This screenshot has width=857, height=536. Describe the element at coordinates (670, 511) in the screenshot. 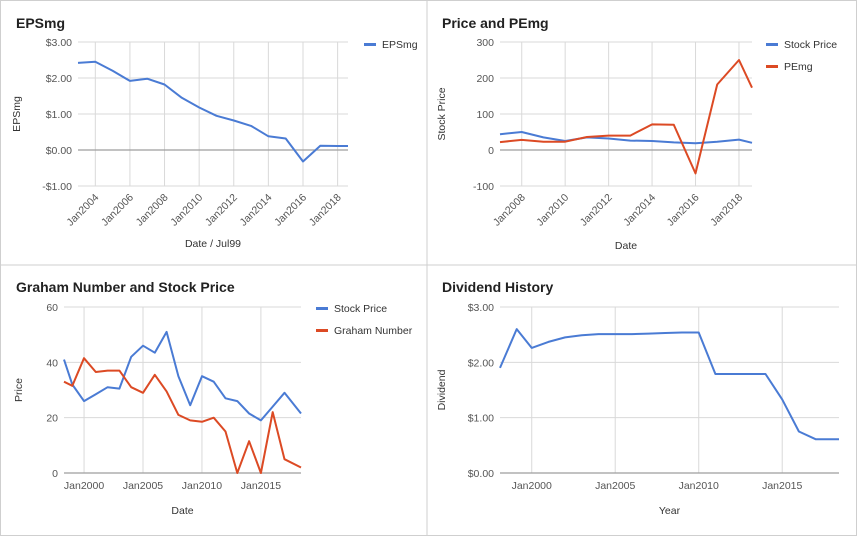

I see `x-axis-label: Year` at that location.